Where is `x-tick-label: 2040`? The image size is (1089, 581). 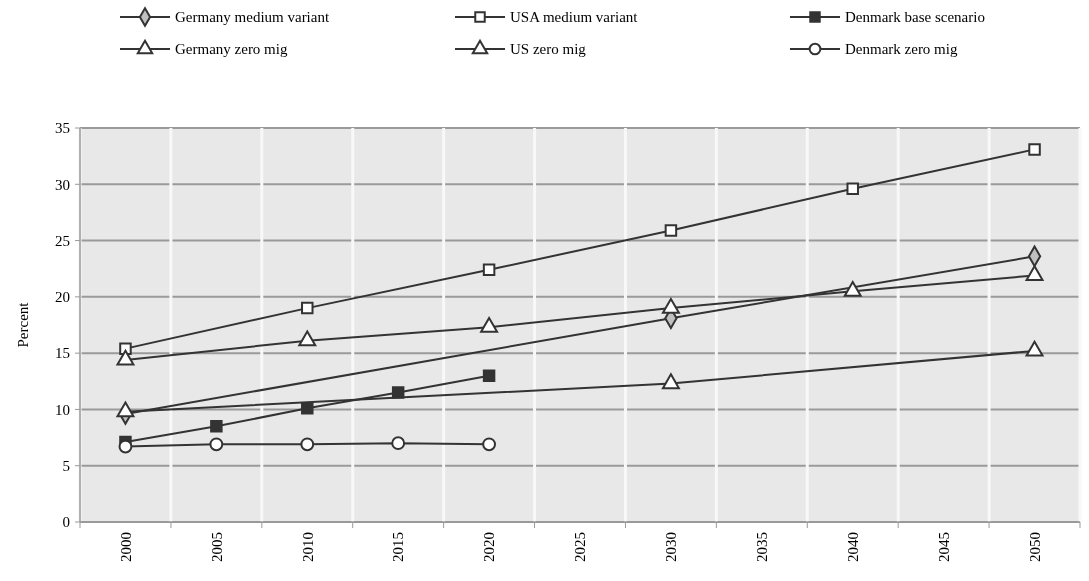
x-tick-label: 2040 is located at coordinates (852, 547).